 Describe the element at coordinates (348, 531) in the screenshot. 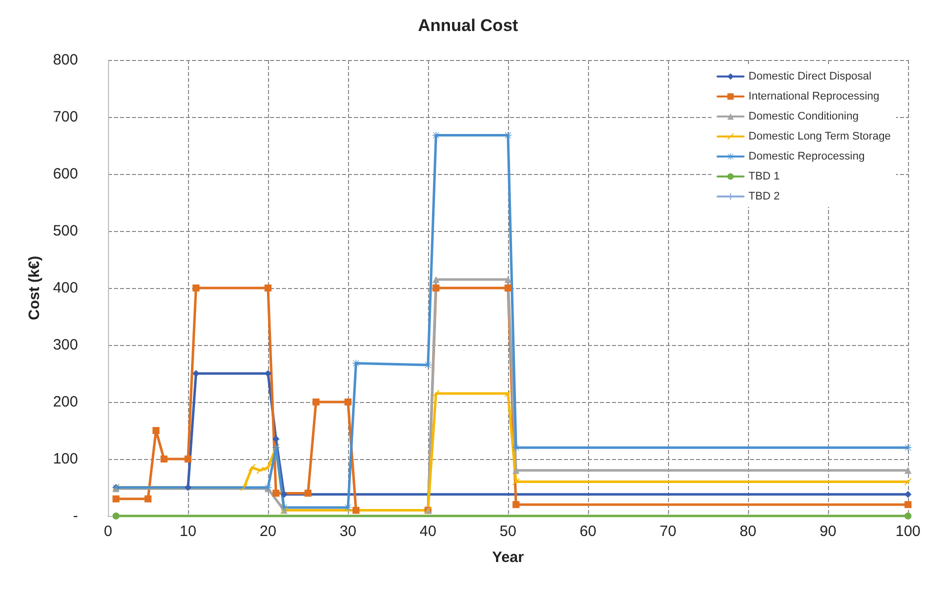

I see `x-tick-label: 30` at that location.